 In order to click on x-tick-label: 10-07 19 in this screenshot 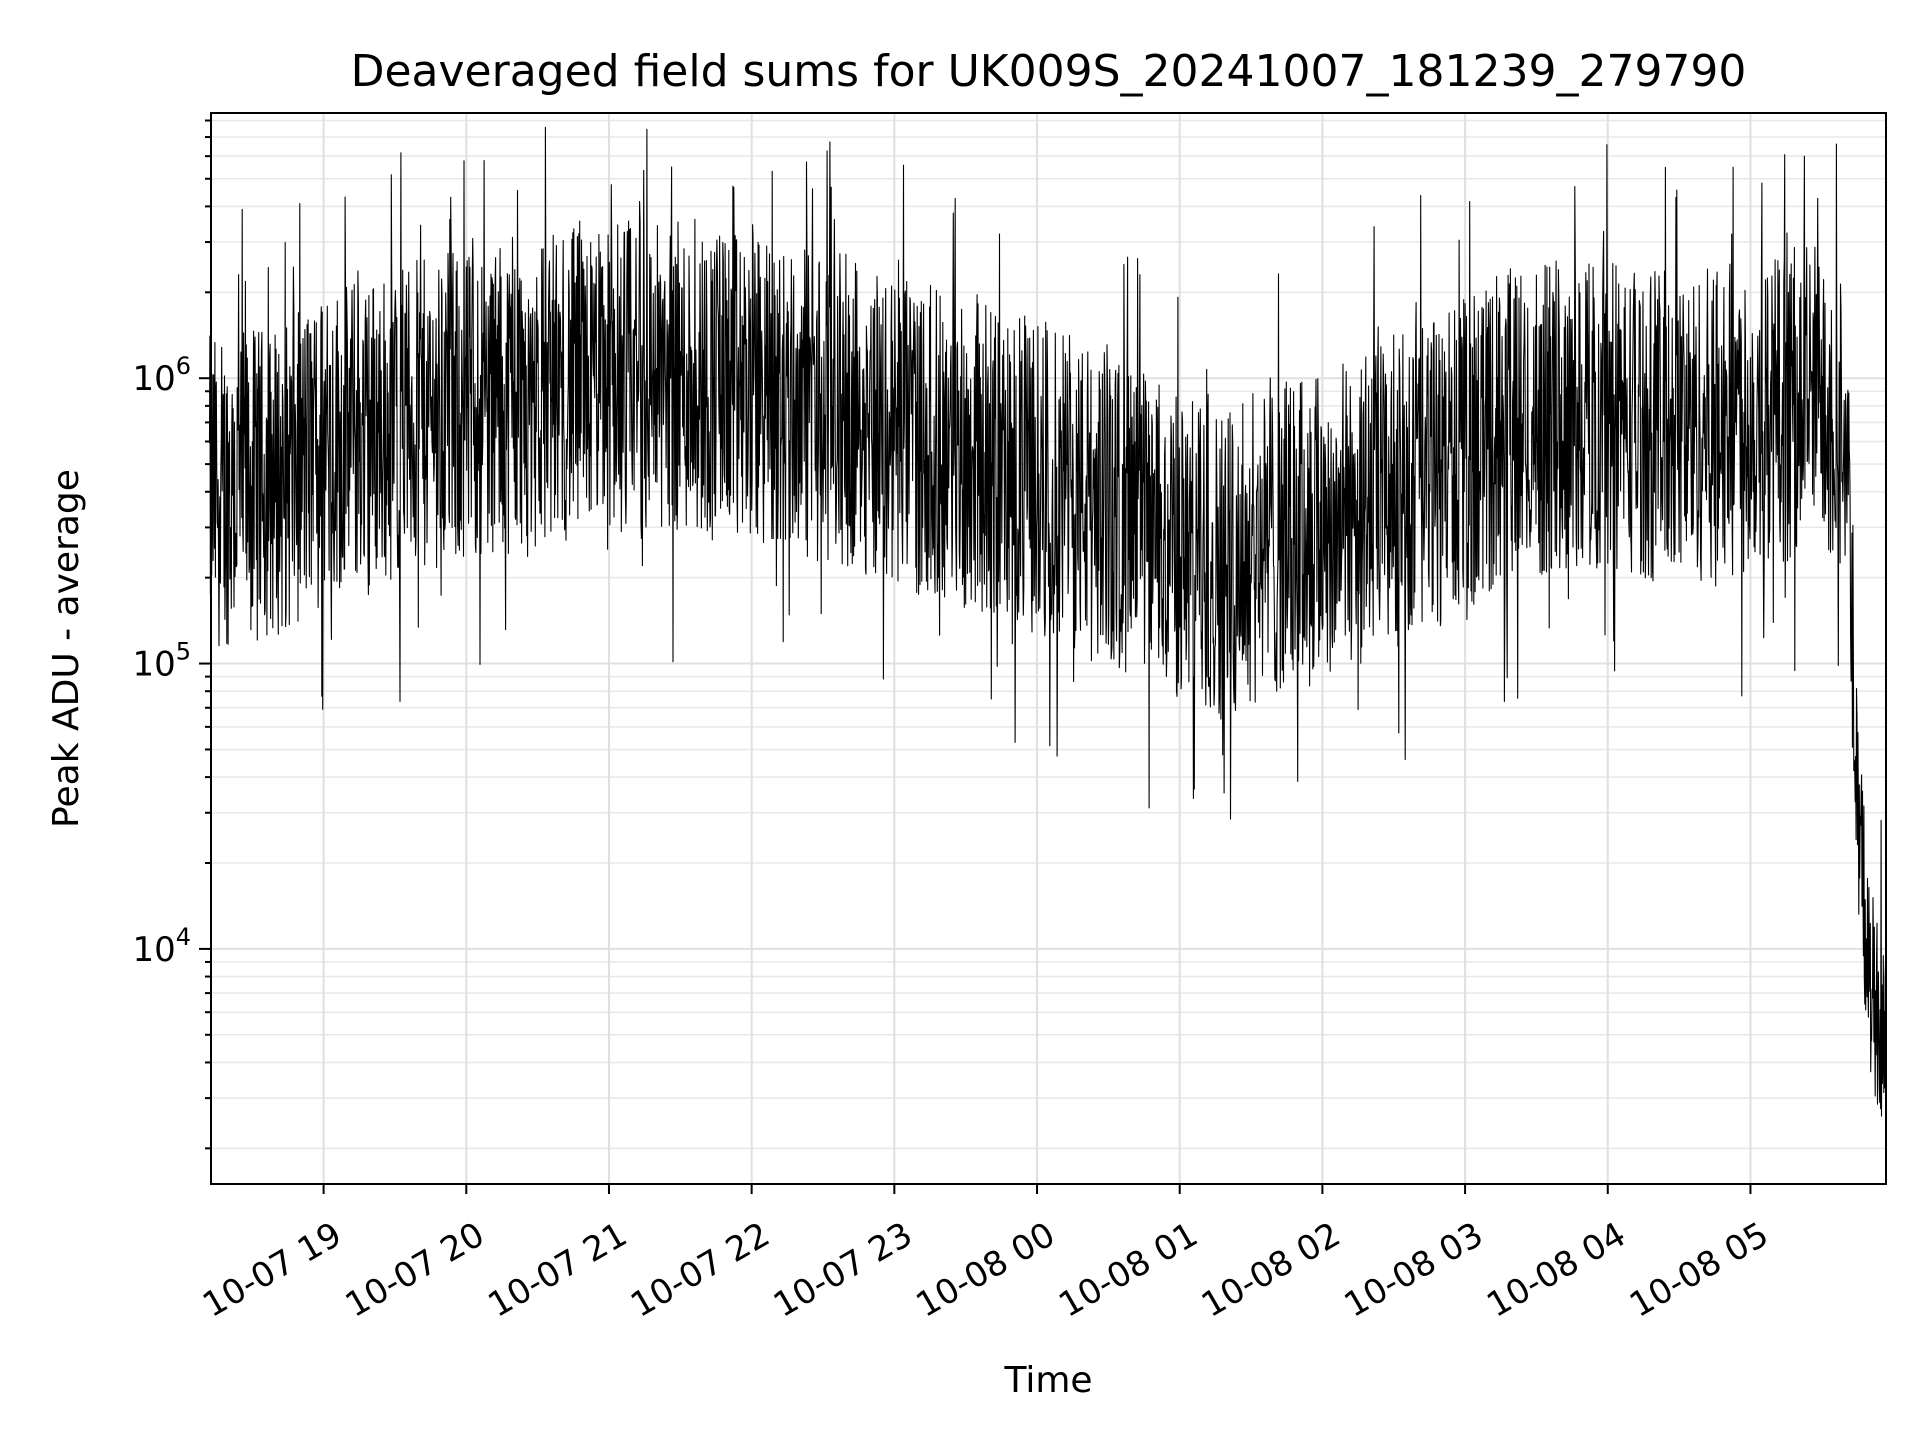, I will do `click(272, 1270)`.